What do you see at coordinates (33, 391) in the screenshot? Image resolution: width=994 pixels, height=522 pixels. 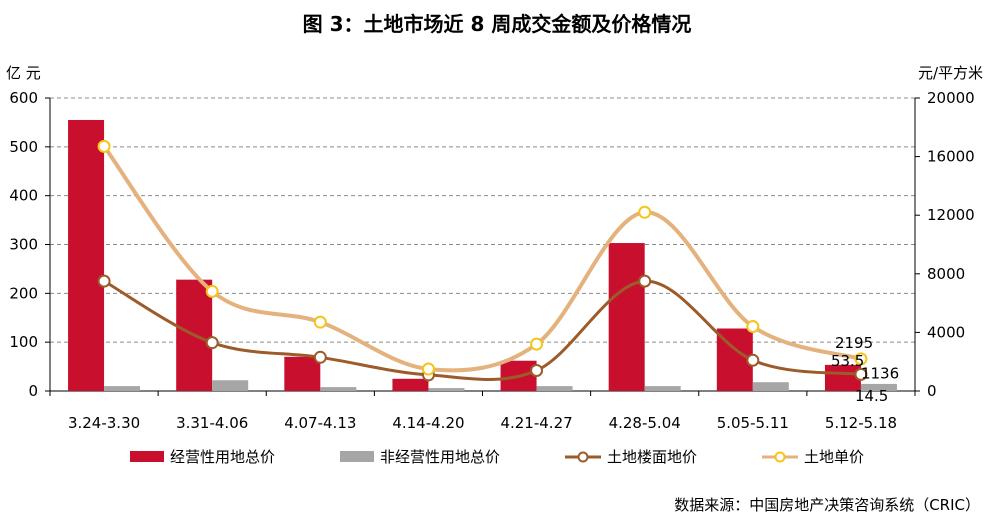 I see `left-axis-tick-label: 0` at bounding box center [33, 391].